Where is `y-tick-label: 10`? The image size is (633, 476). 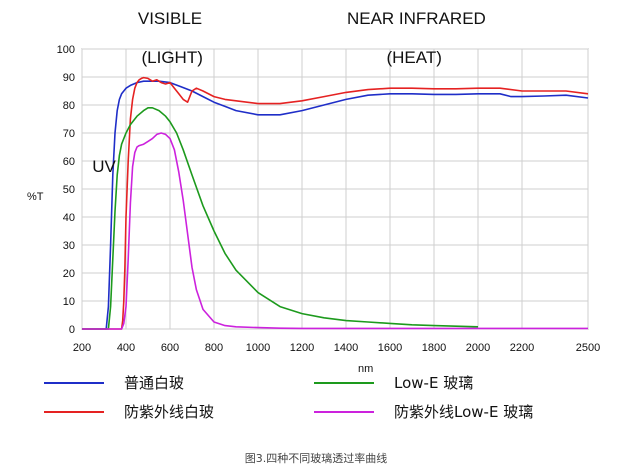 y-tick-label: 10 is located at coordinates (69, 302).